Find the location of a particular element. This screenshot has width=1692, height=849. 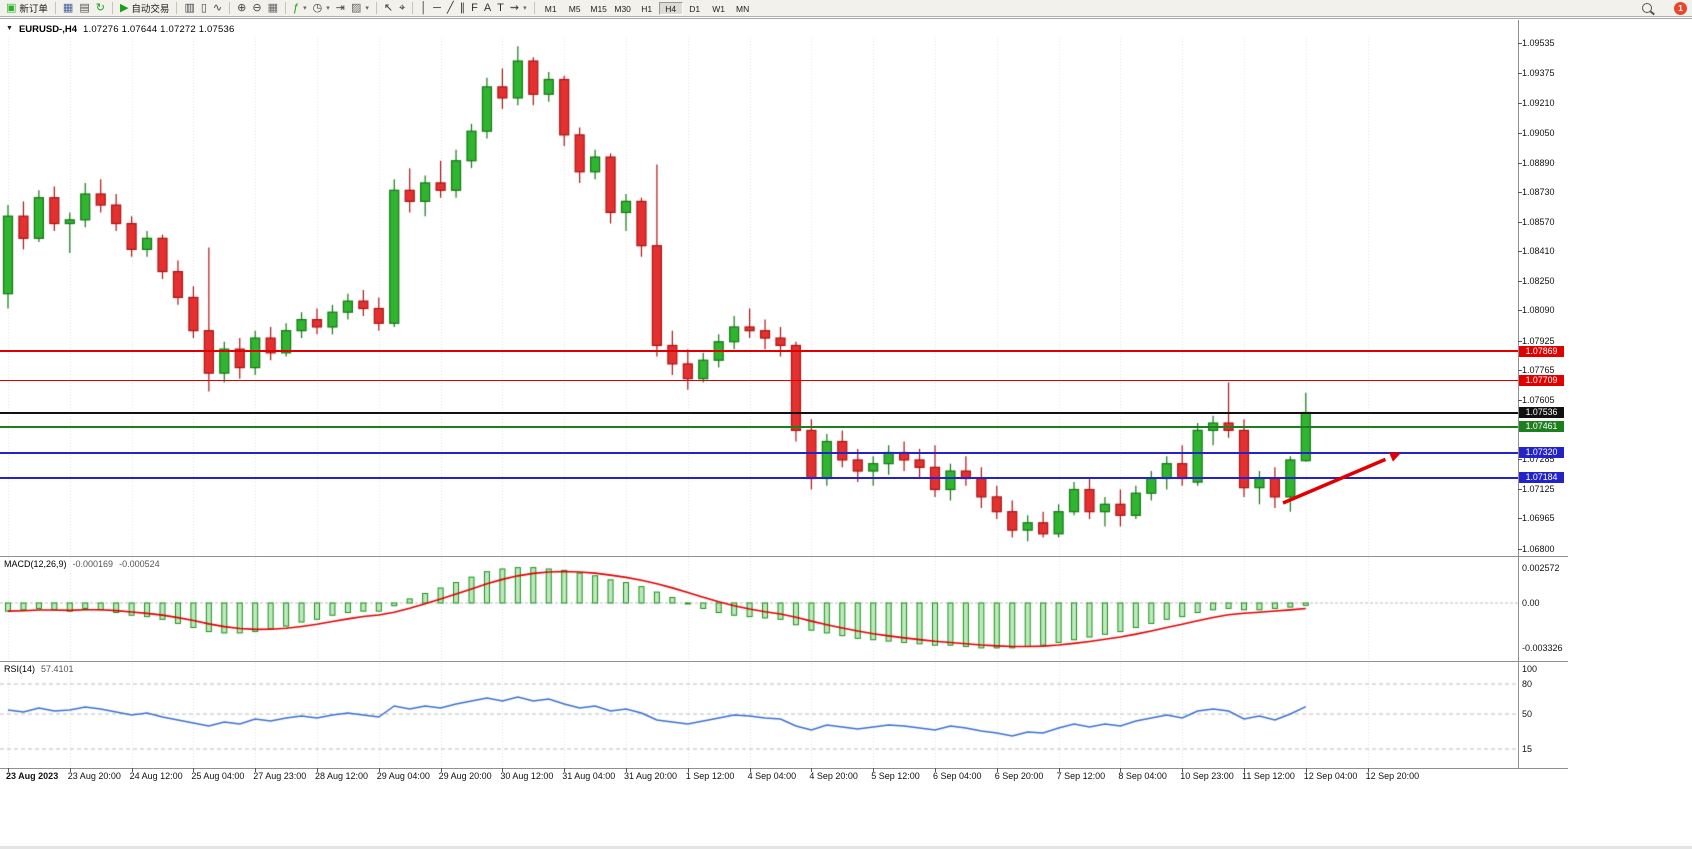

price-axis-tick: 1.08570 is located at coordinates (1538, 221).